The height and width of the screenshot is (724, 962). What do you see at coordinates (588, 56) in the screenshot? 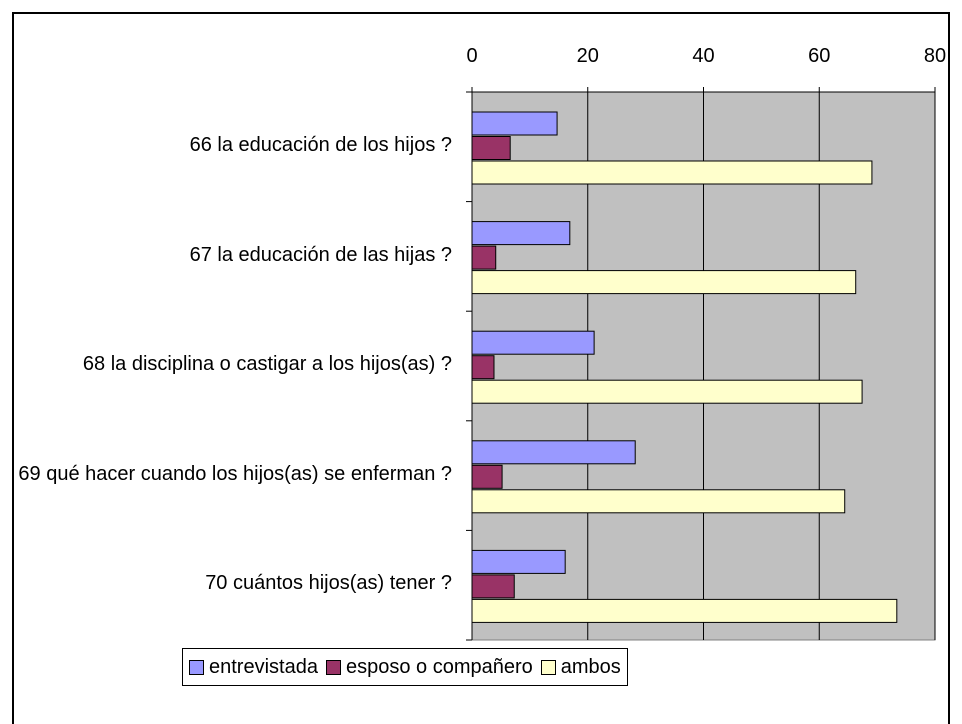
I see `x-tick-label: 20` at bounding box center [588, 56].